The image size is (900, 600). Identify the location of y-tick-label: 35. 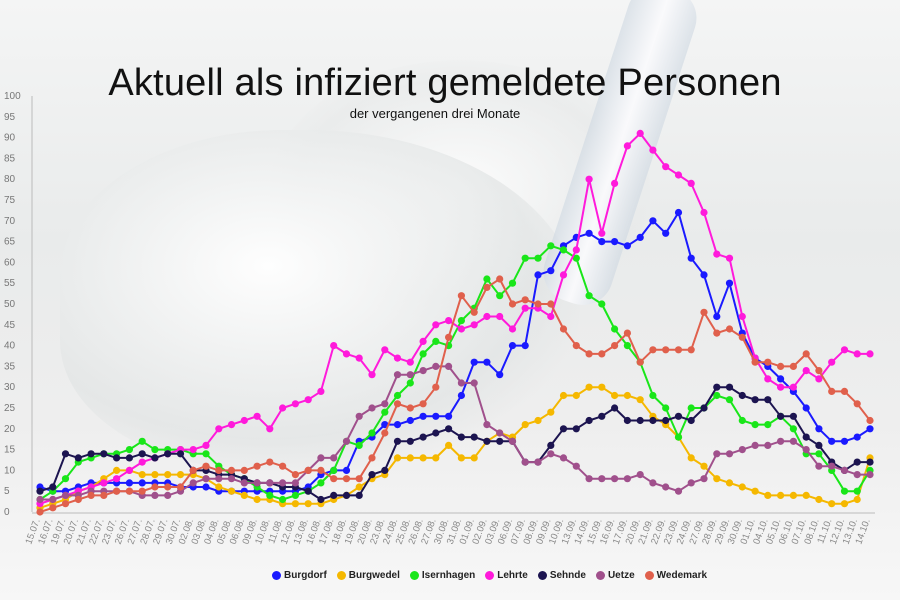
(10, 366).